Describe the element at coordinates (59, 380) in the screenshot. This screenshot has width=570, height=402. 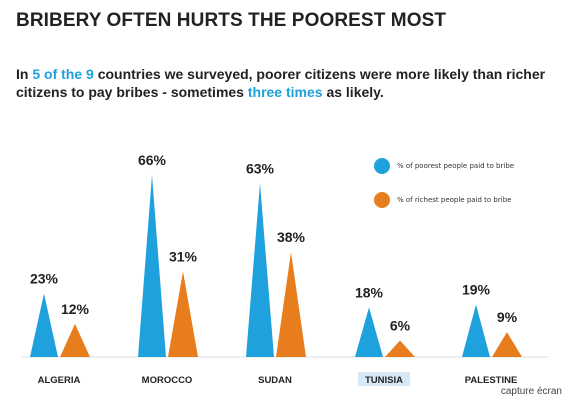
I see `category-label-algeria: ALGERIA` at that location.